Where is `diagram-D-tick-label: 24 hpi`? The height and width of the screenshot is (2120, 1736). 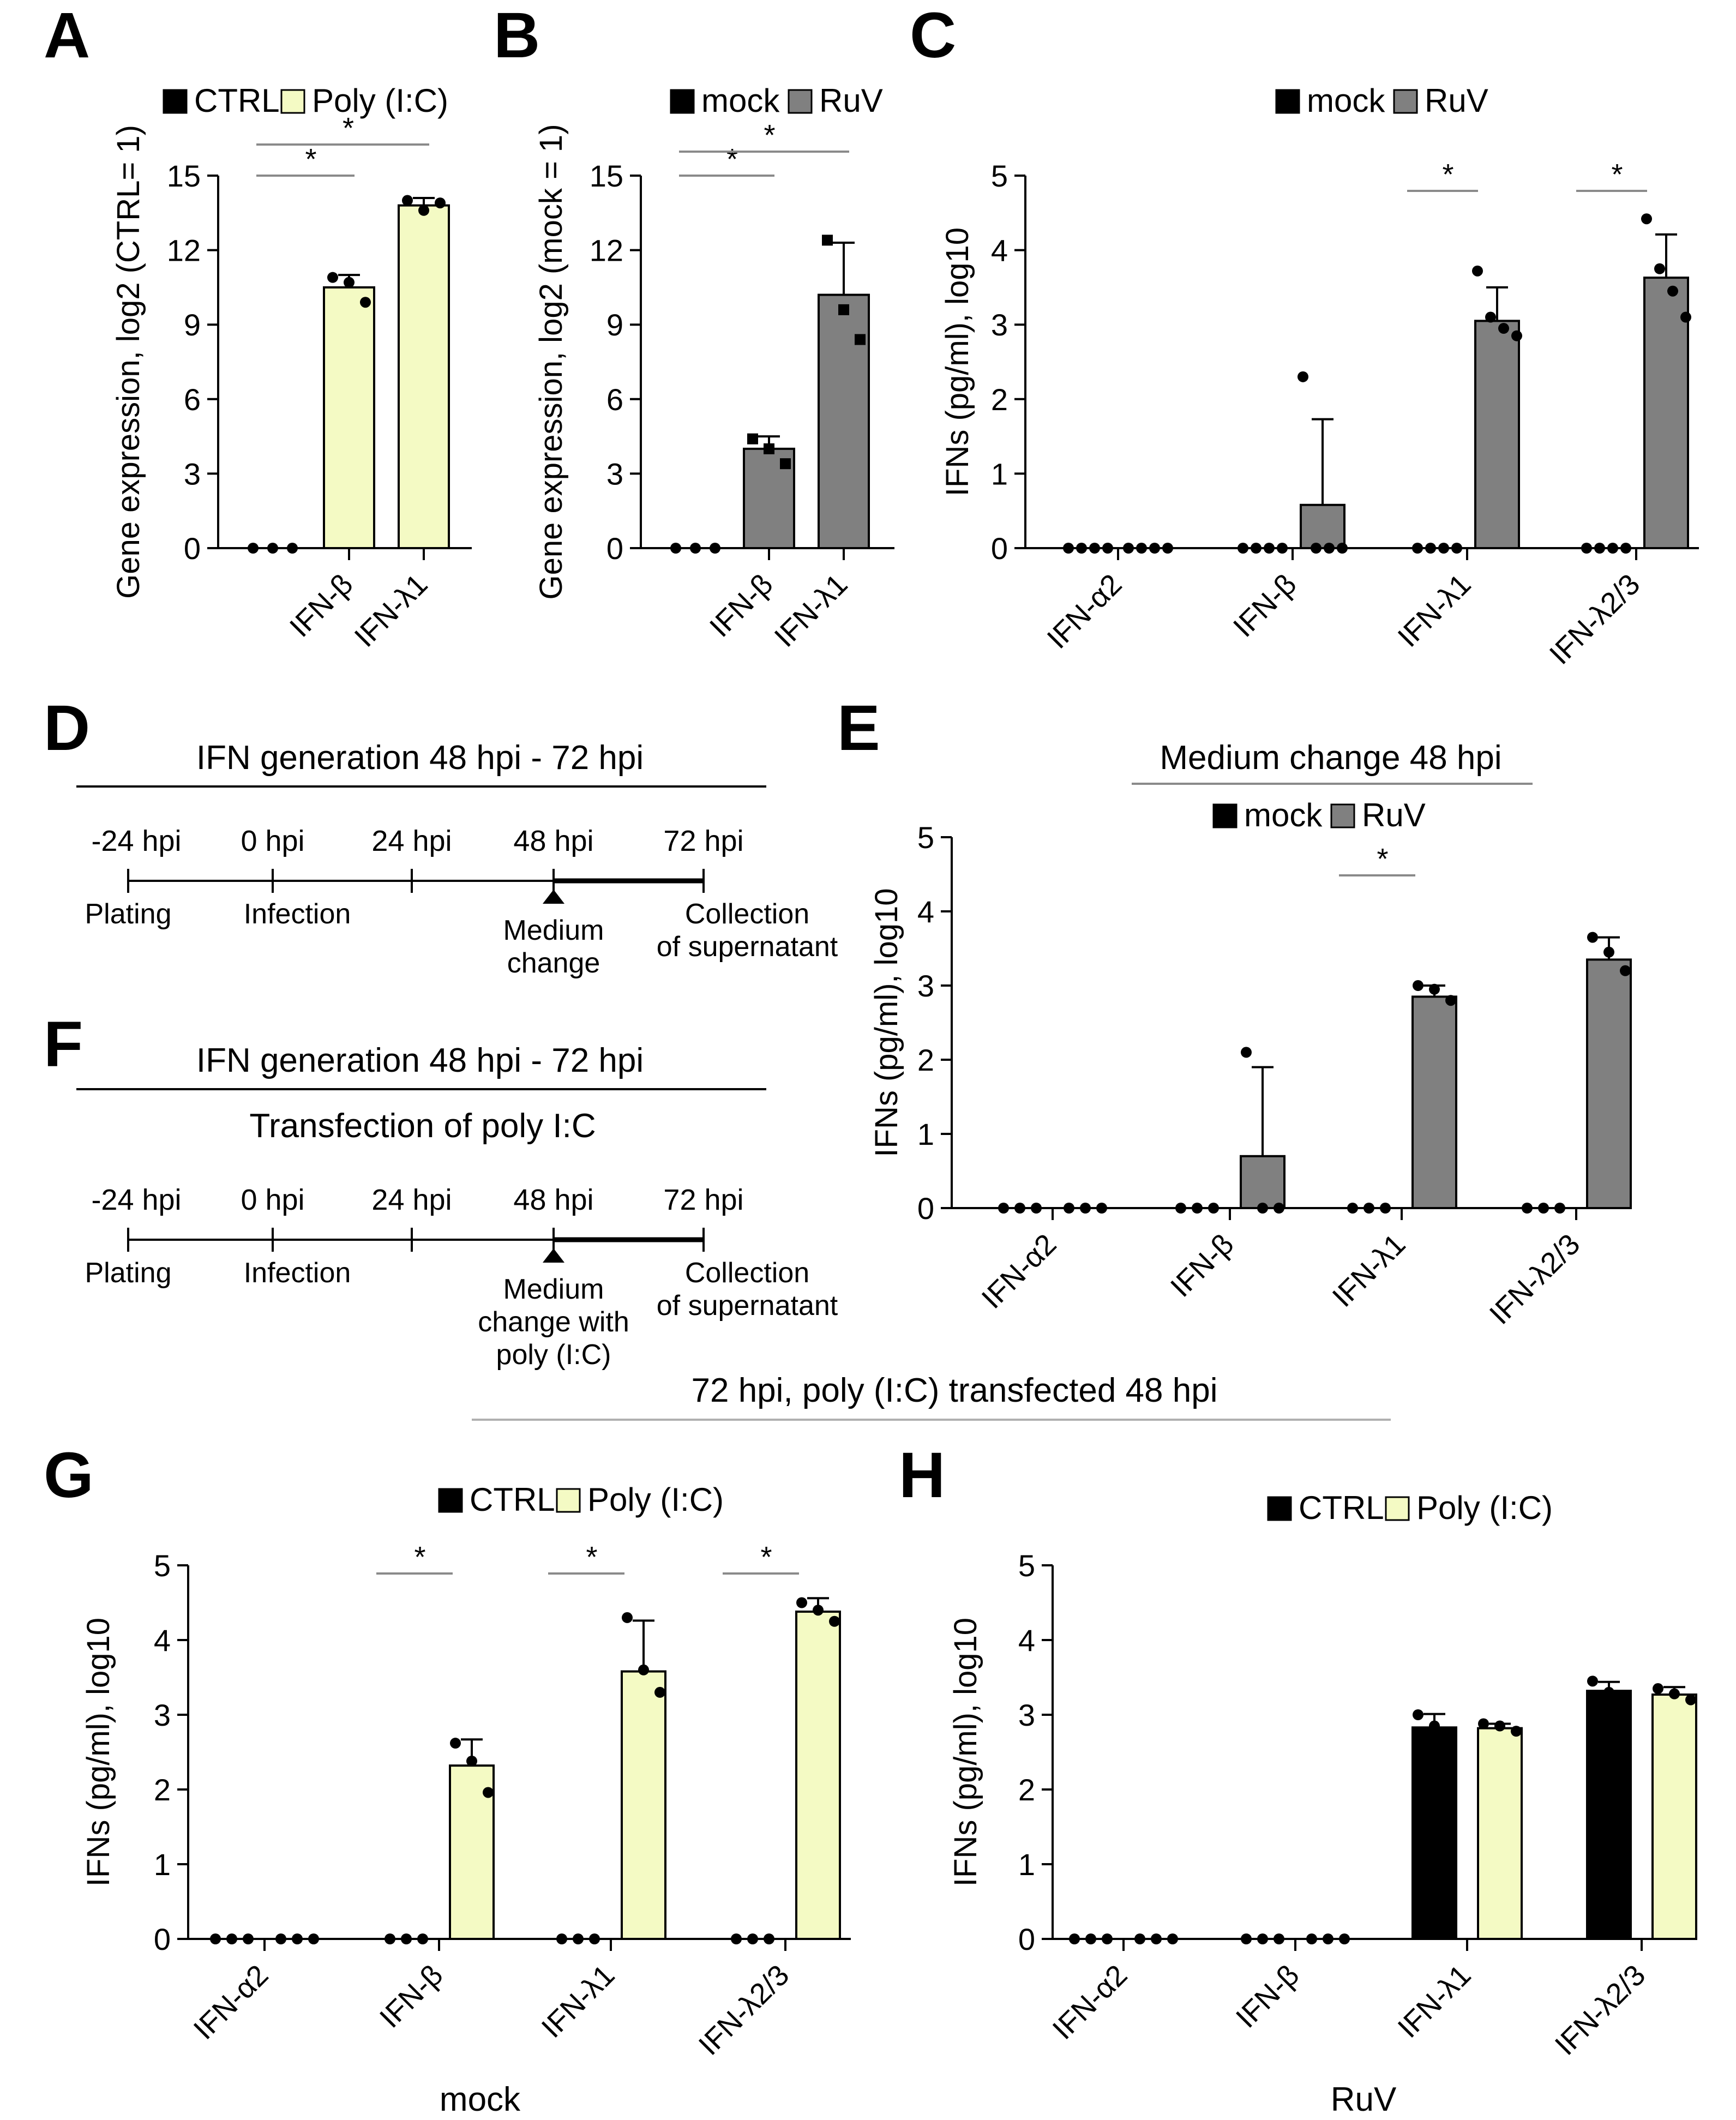 diagram-D-tick-label: 24 hpi is located at coordinates (411, 841).